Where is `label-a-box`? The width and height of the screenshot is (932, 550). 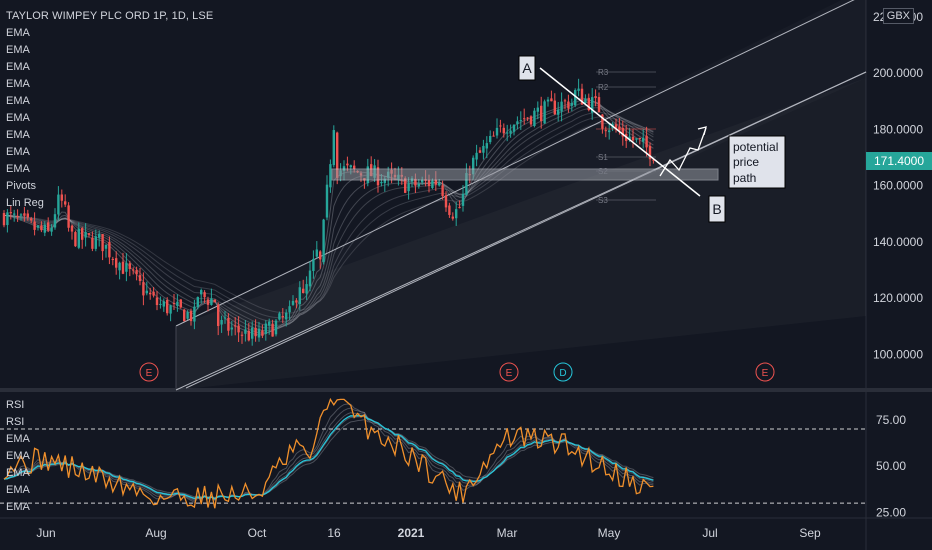
label-a-box is located at coordinates (527, 68).